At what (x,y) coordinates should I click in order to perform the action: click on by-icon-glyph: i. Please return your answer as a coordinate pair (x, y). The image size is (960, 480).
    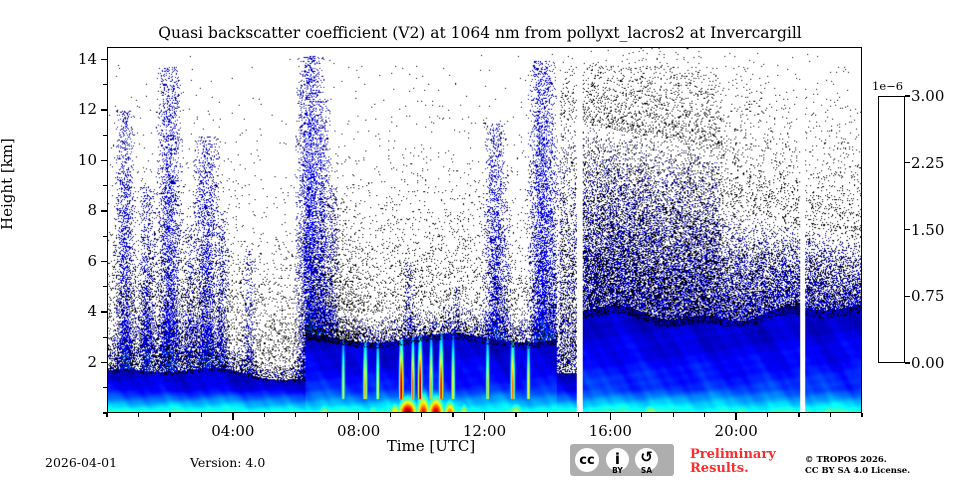
    Looking at the image, I should click on (617, 459).